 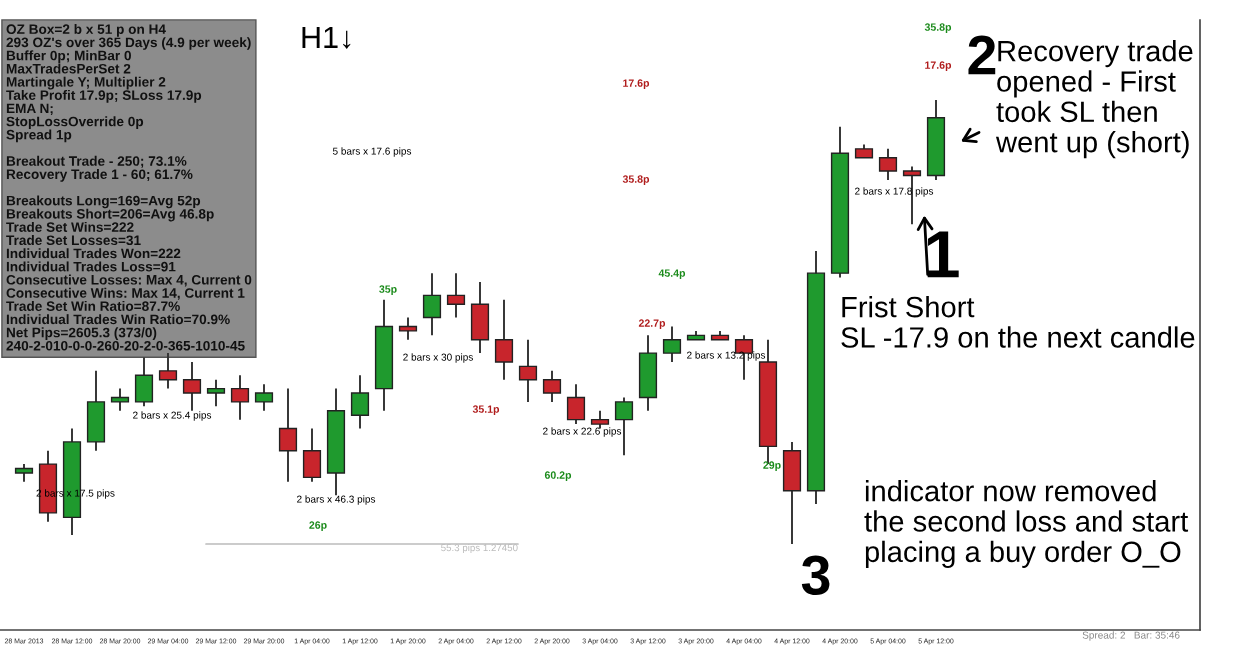 I want to click on text: H1↓, so click(x=326, y=37).